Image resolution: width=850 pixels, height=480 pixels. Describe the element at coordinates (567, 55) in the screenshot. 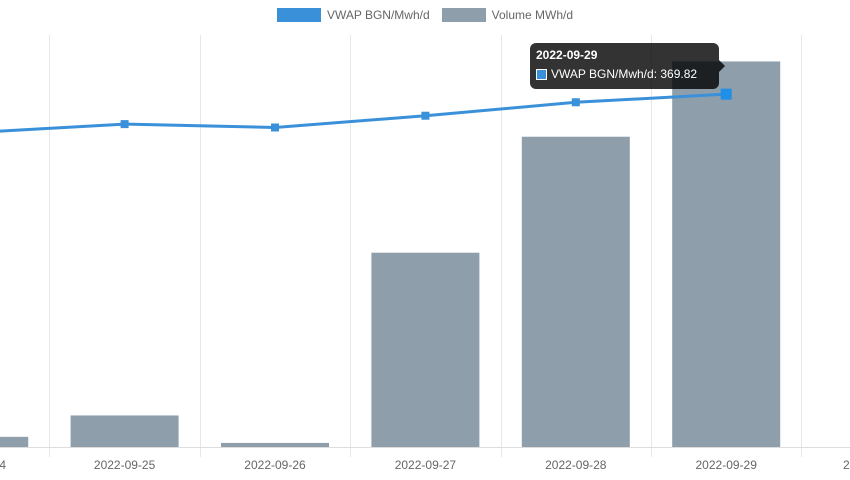

I see `tooltip-title: 2022-09-29` at that location.